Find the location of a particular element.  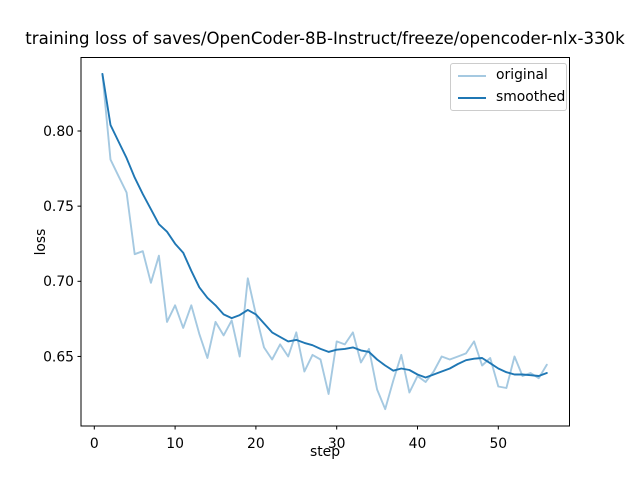

legend-entry-smoothed: smoothed is located at coordinates (508, 98).